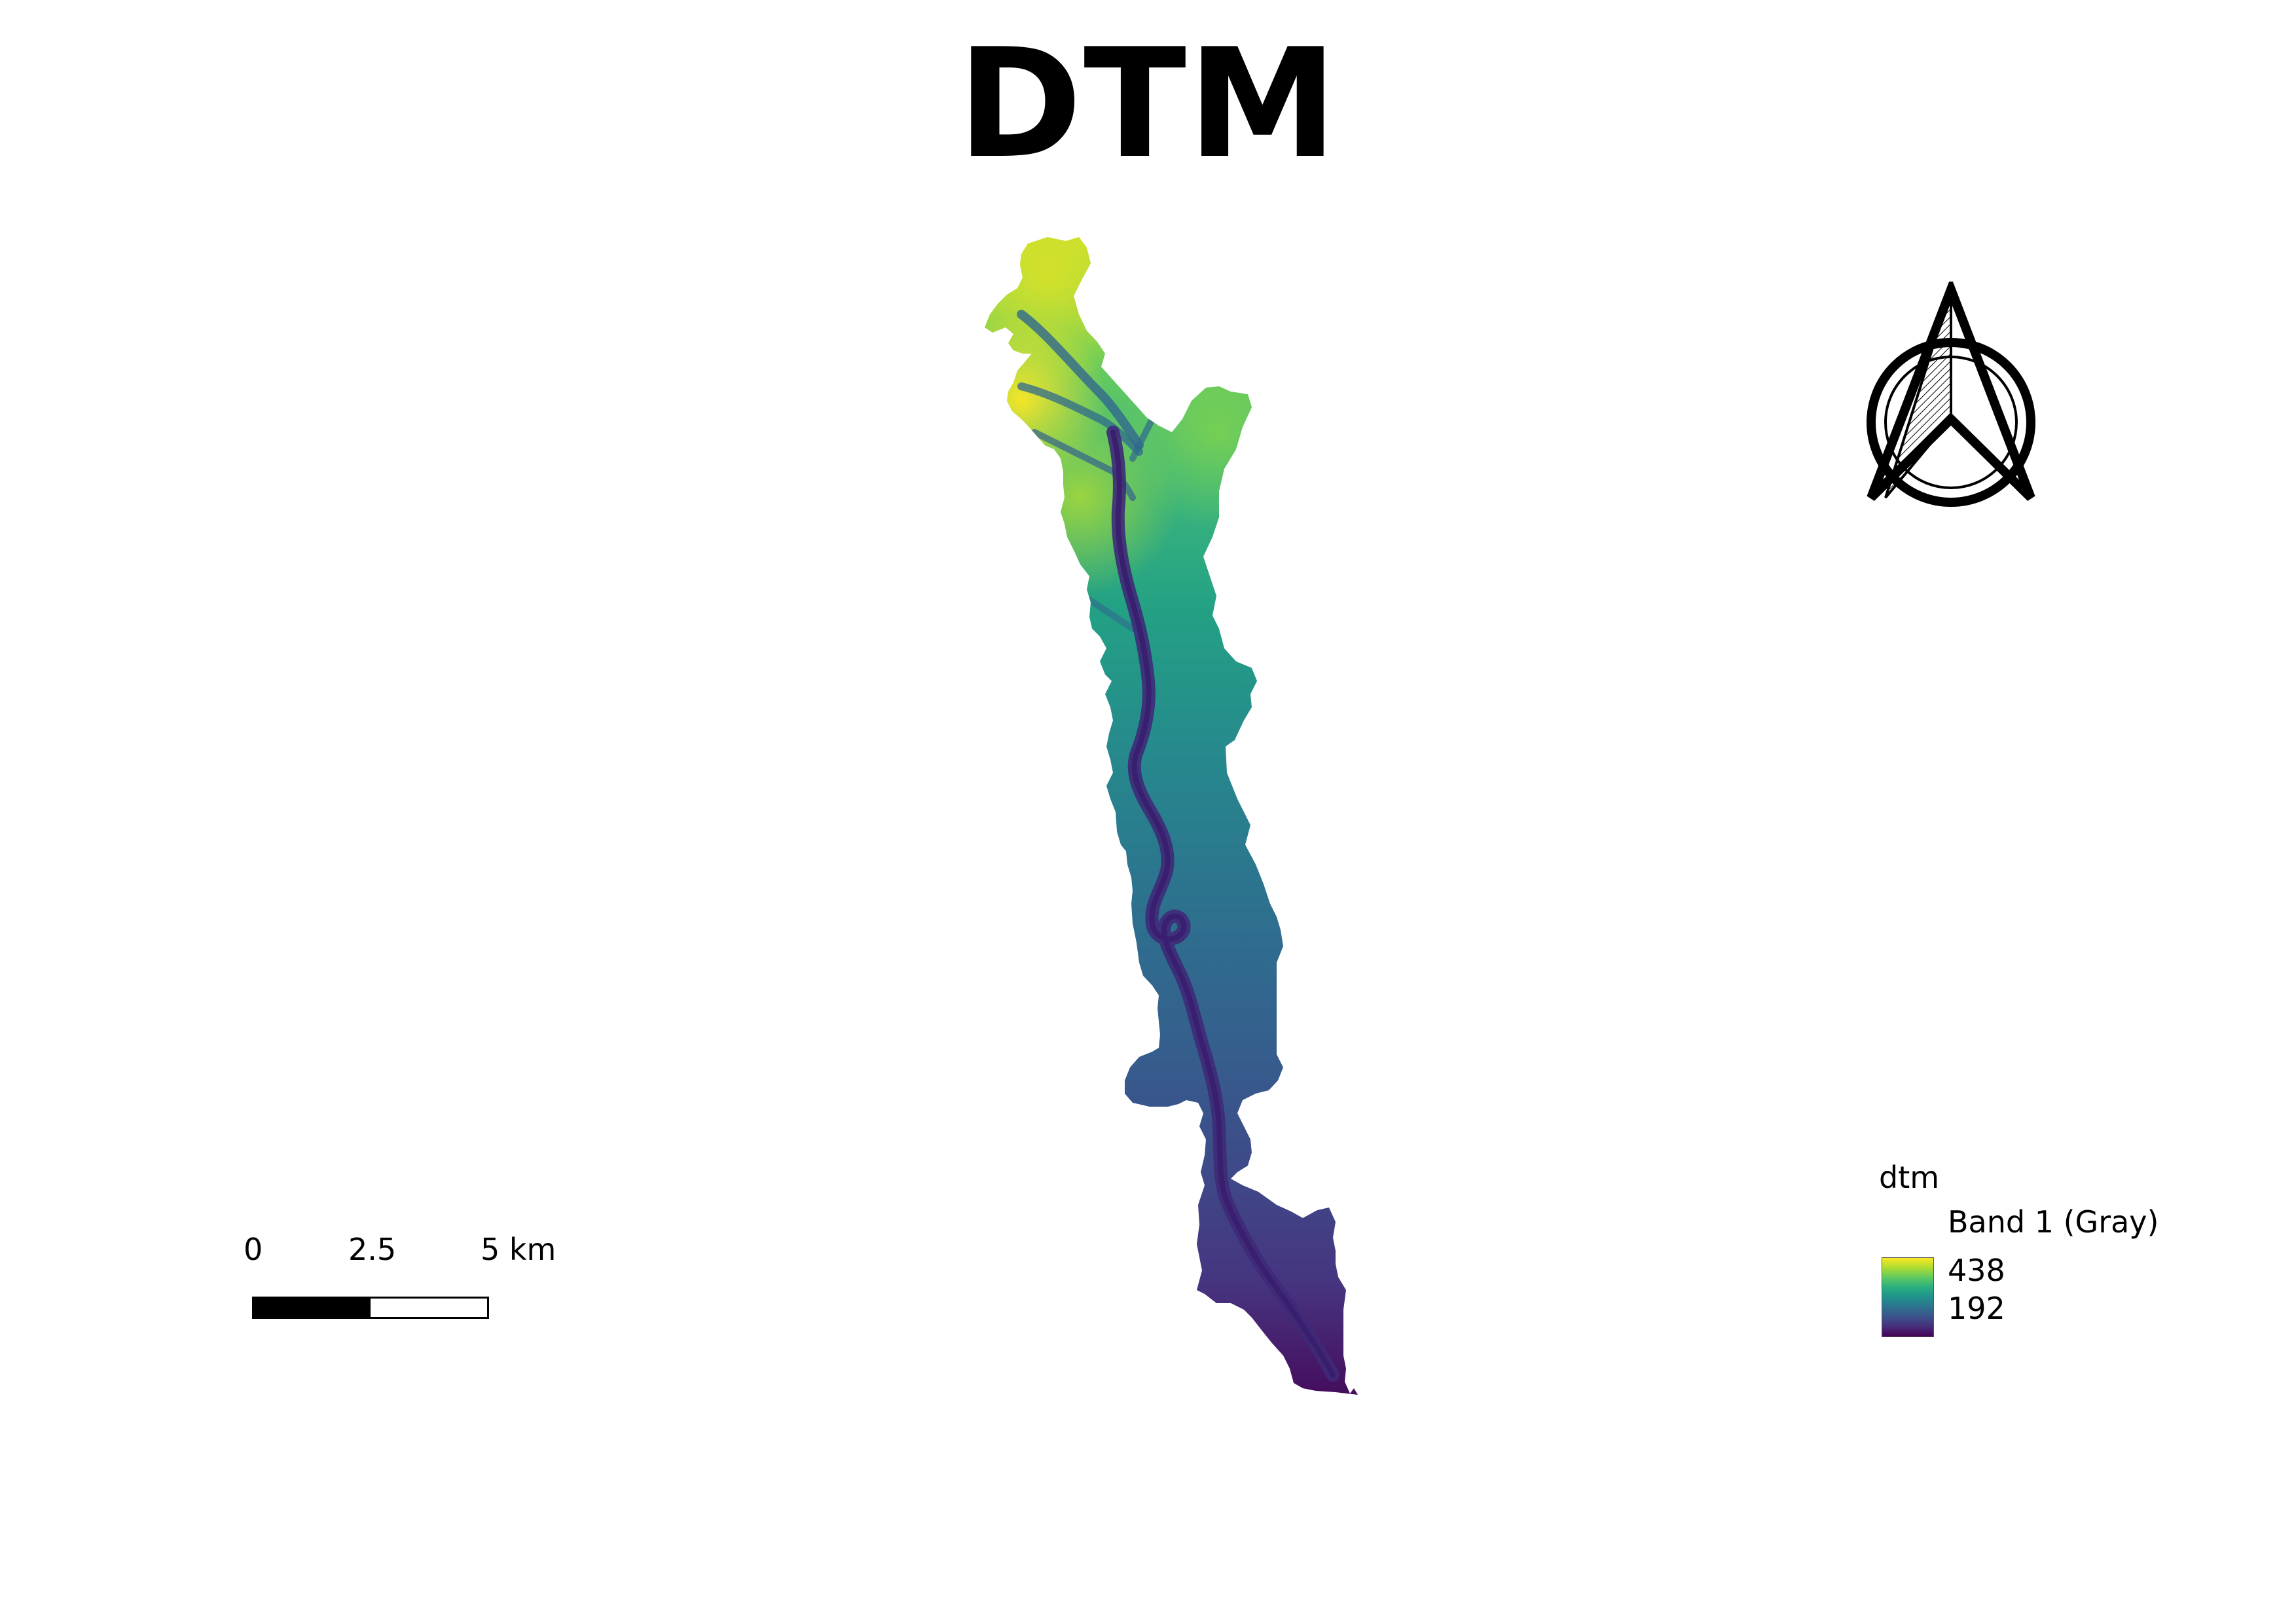  Describe the element at coordinates (312, 1308) in the screenshot. I see `scale-bar-filled-segment` at that location.